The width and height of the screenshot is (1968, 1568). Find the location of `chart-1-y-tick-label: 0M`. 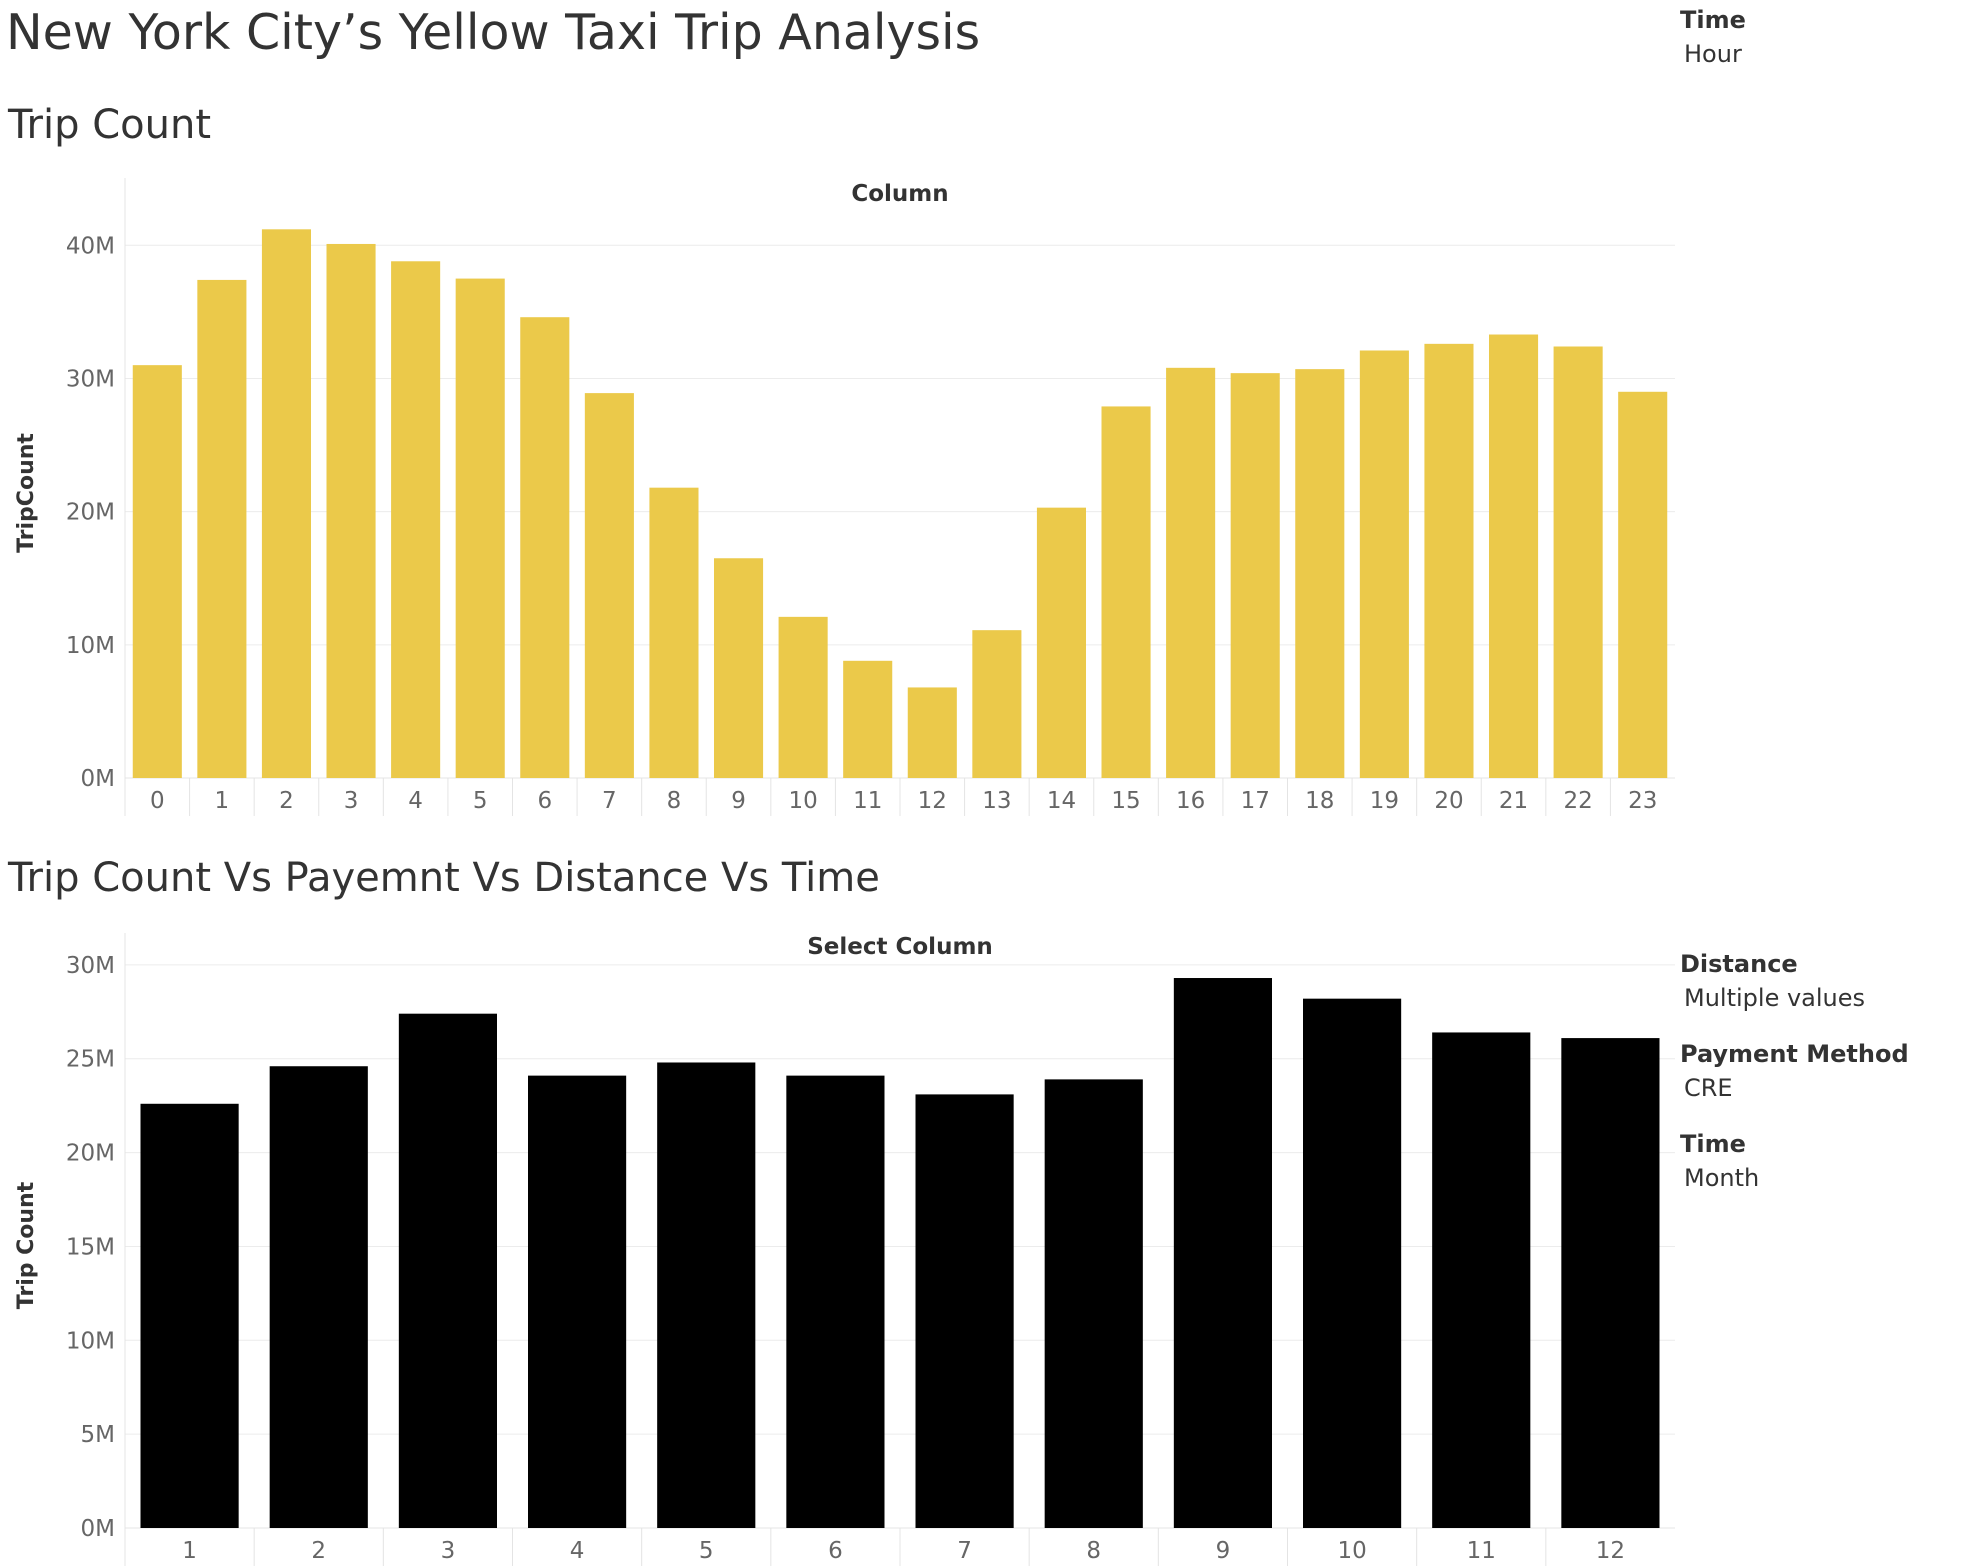

chart-1-y-tick-label: 0M is located at coordinates (98, 1529).